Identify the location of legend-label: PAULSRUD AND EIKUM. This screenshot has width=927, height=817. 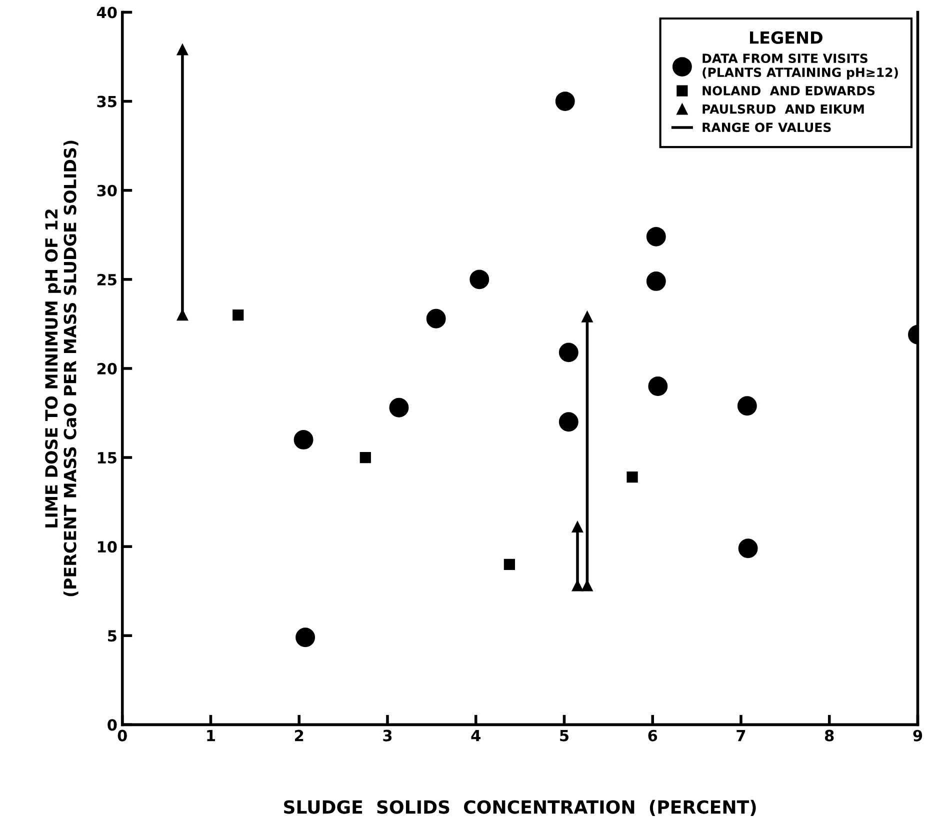
(783, 109).